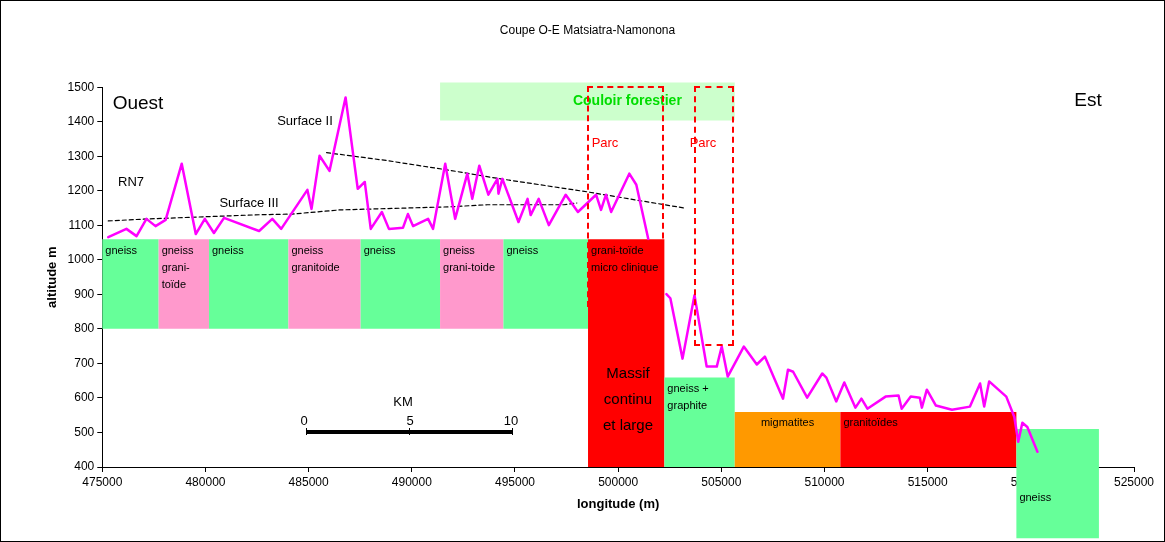 Image resolution: width=1165 pixels, height=542 pixels. Describe the element at coordinates (403, 401) in the screenshot. I see `annotation: KM` at that location.